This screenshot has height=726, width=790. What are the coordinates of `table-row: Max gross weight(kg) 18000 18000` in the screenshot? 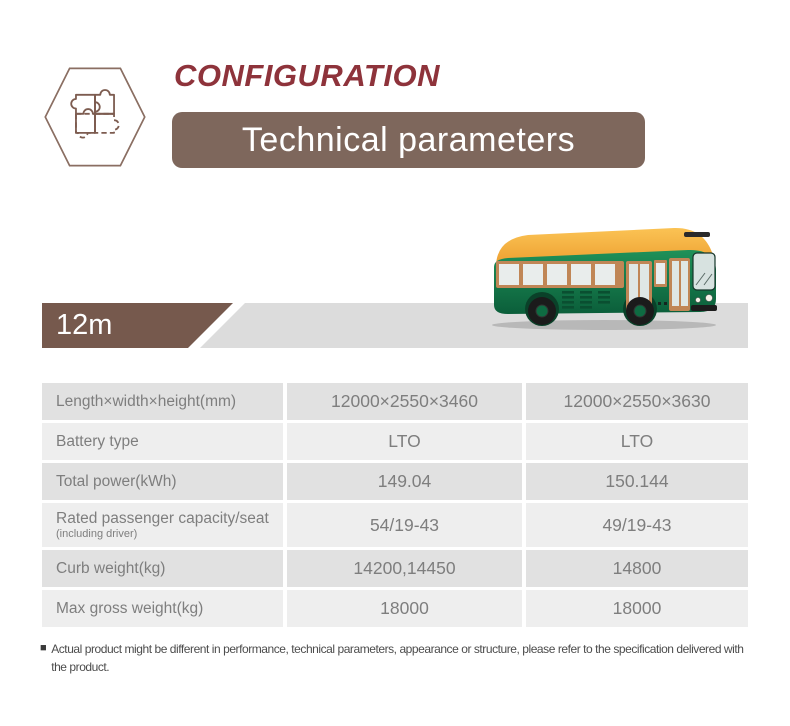 It's located at (395, 608).